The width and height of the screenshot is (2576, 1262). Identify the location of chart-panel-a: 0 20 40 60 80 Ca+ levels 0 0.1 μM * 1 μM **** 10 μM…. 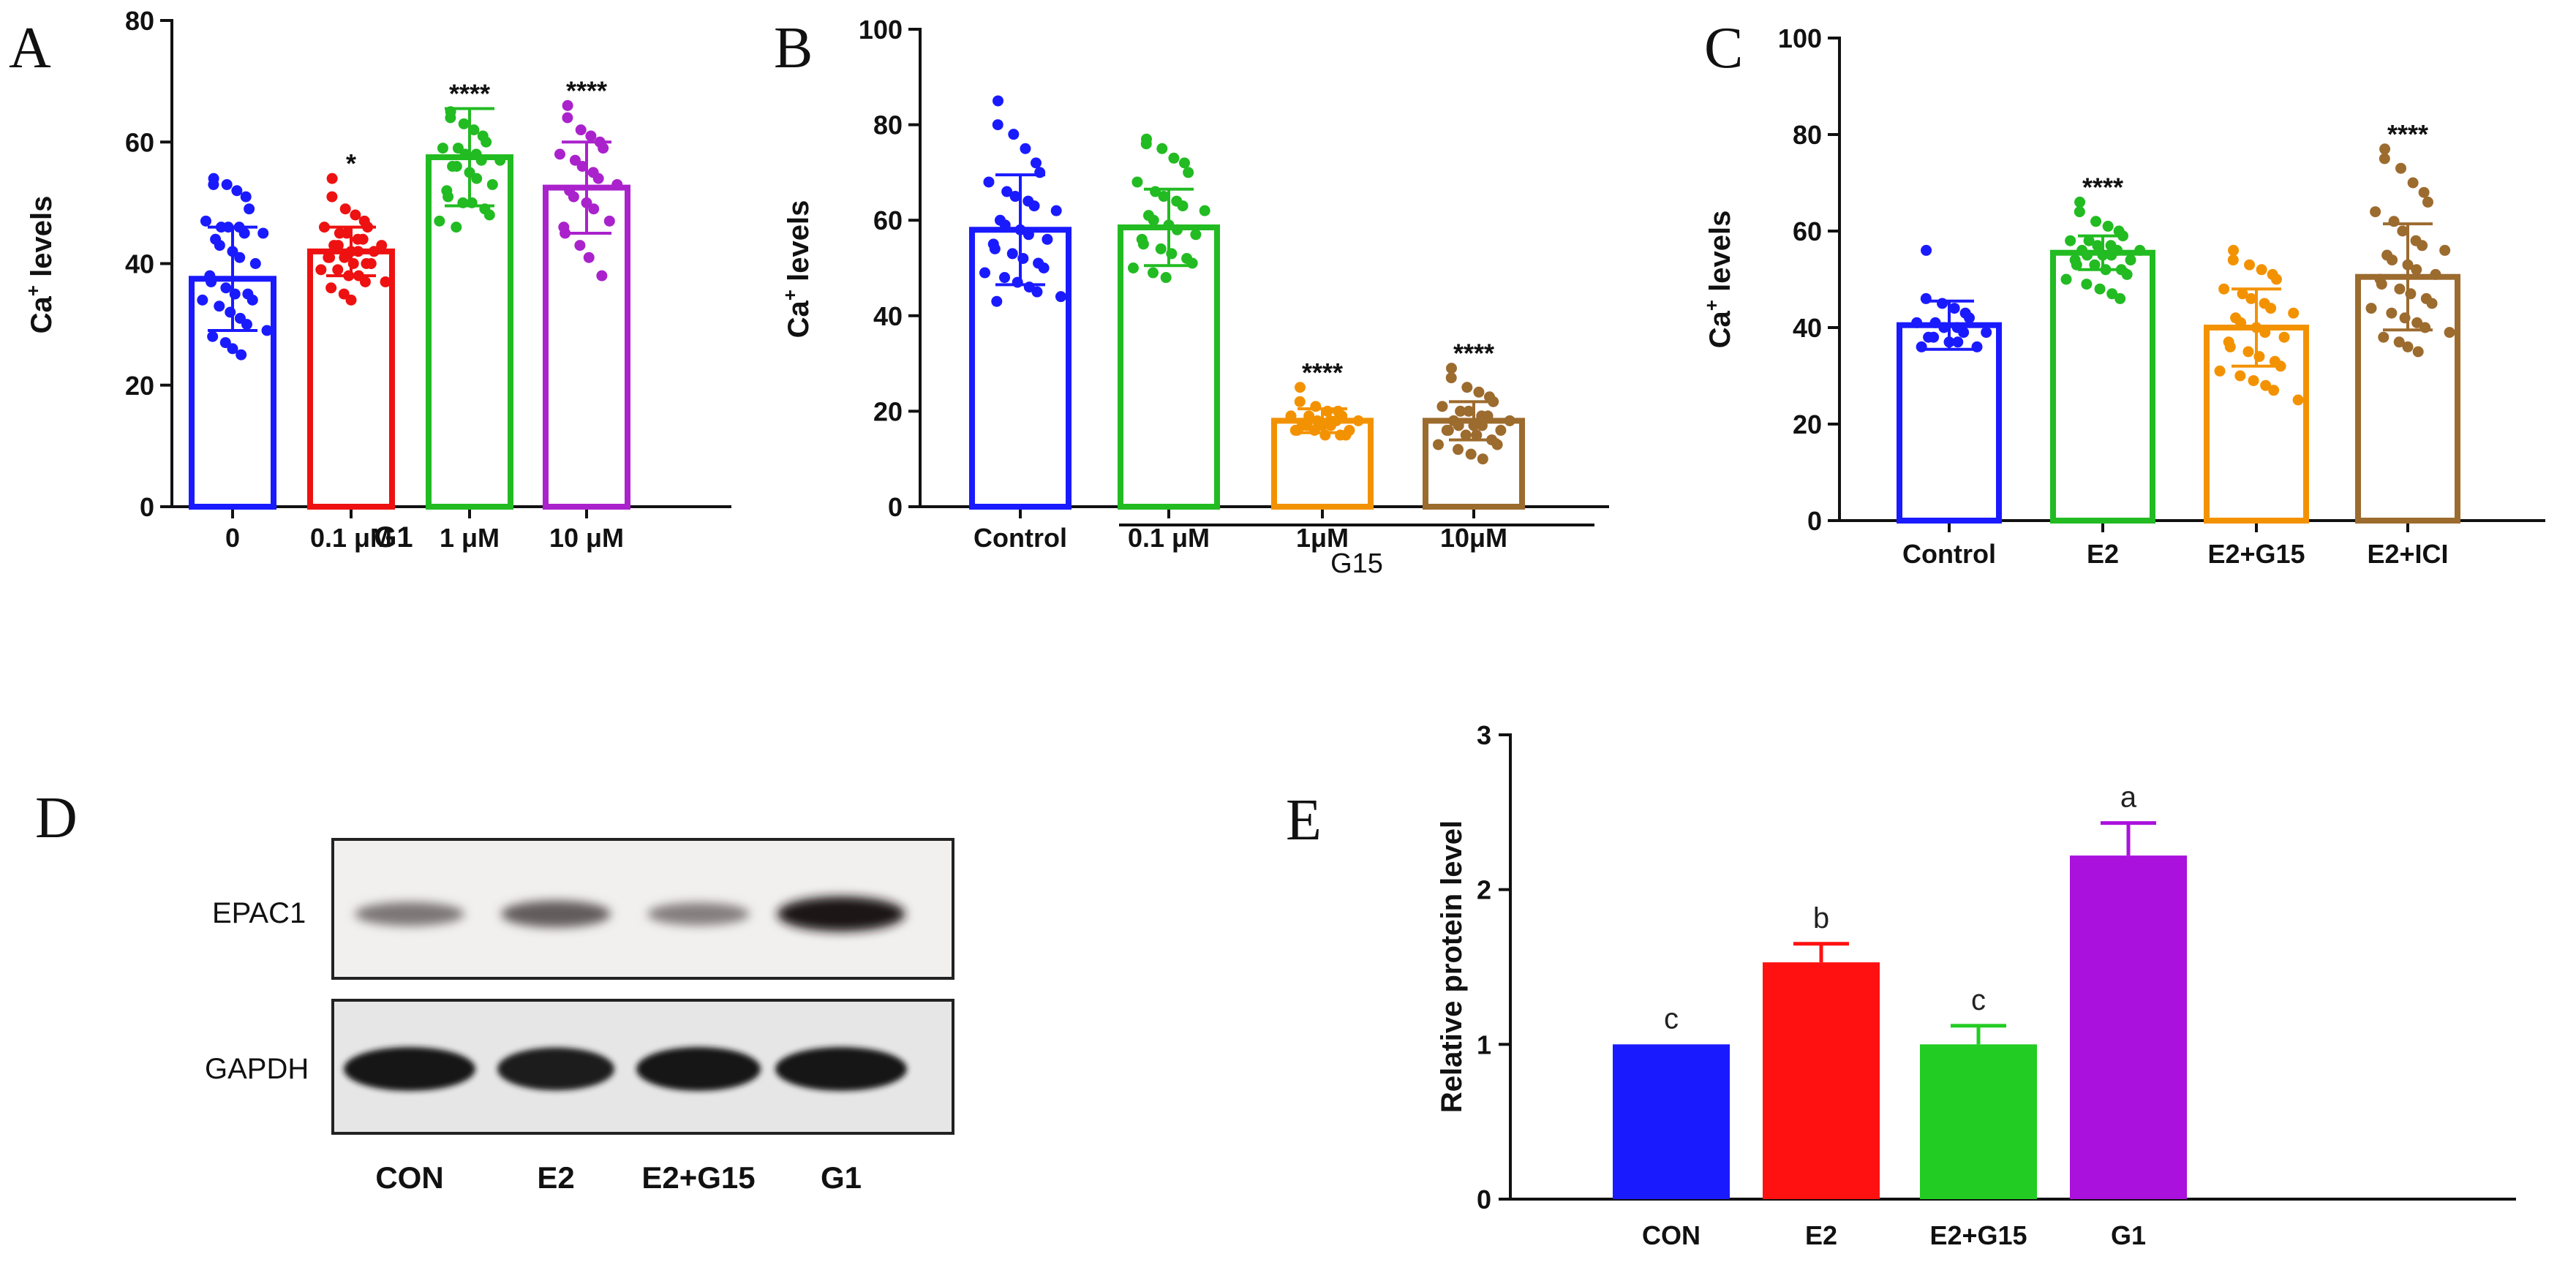
(376, 279).